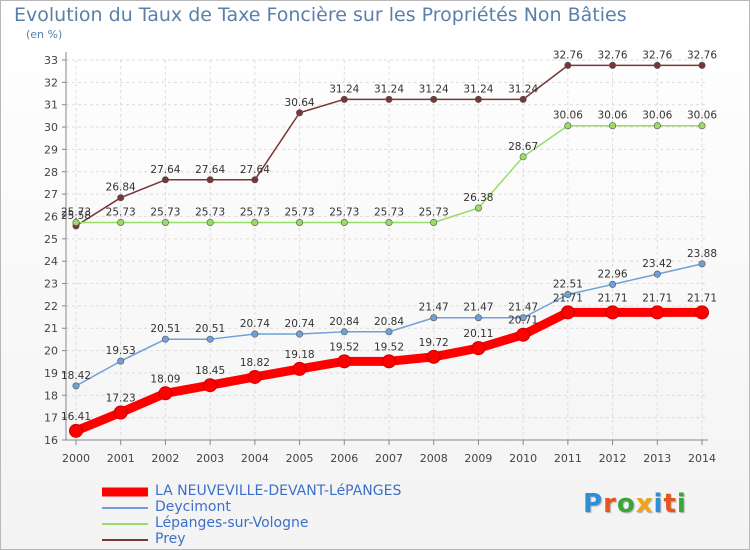  I want to click on y-tick-label: 30, so click(51, 127).